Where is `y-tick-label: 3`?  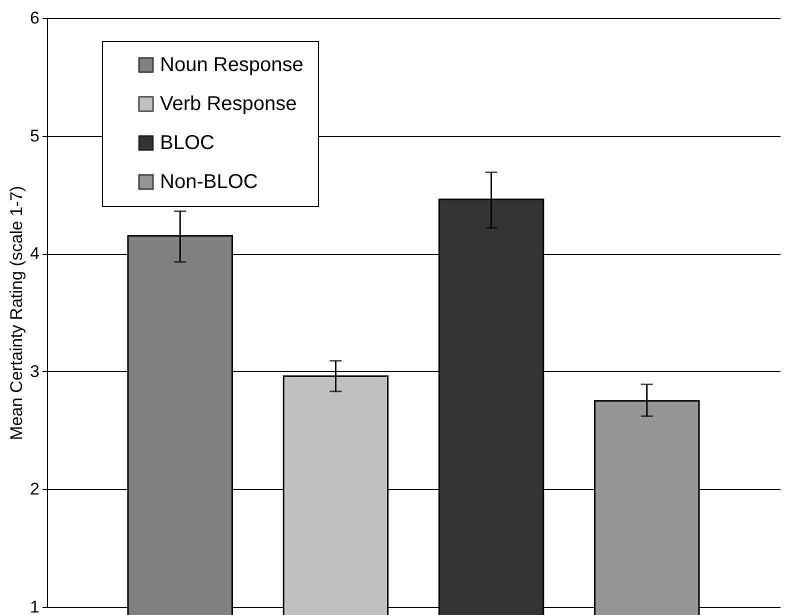 y-tick-label: 3 is located at coordinates (35, 371).